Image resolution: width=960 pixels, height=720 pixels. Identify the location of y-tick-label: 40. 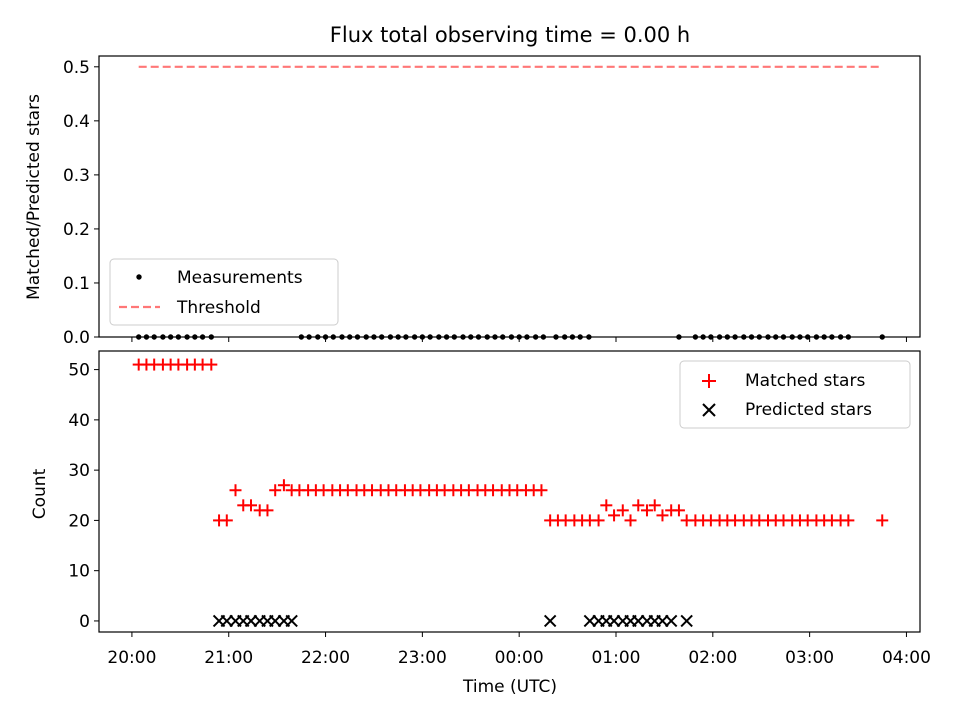
(79, 421).